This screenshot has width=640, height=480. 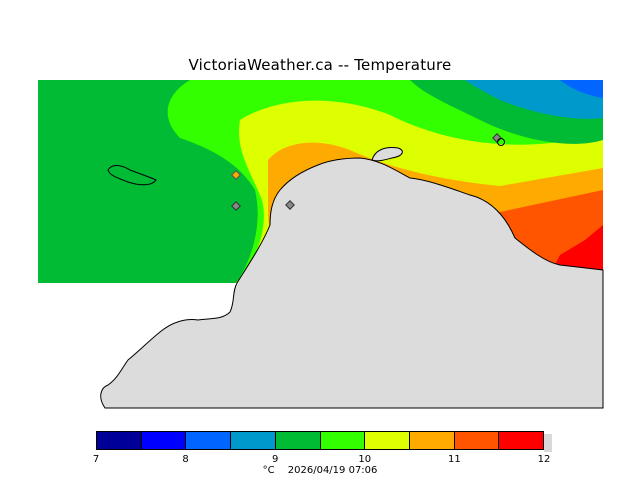 What do you see at coordinates (132, 175) in the screenshot?
I see `land-islet` at bounding box center [132, 175].